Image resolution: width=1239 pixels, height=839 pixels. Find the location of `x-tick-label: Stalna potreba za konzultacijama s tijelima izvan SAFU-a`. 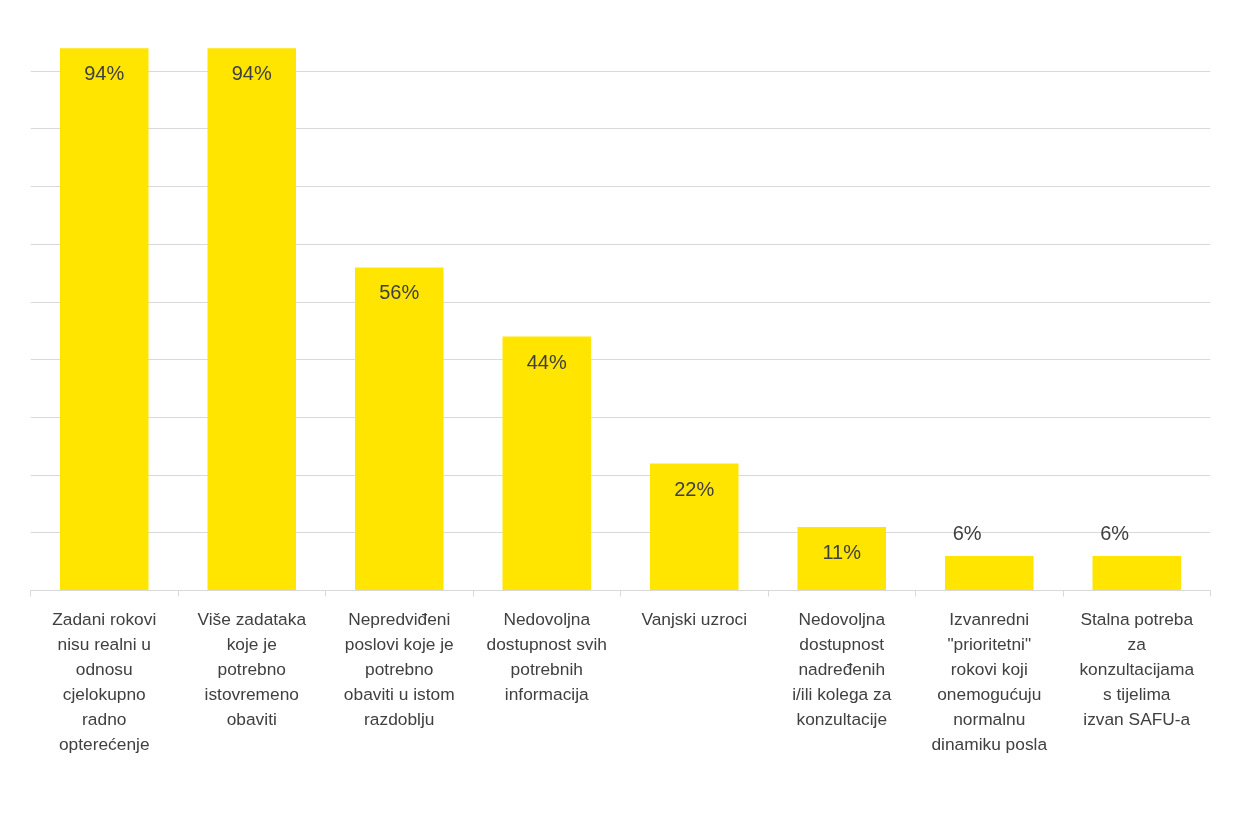

x-tick-label: Stalna potreba za konzultacijama s tijelima izvan SAFU-a is located at coordinates (1137, 668).